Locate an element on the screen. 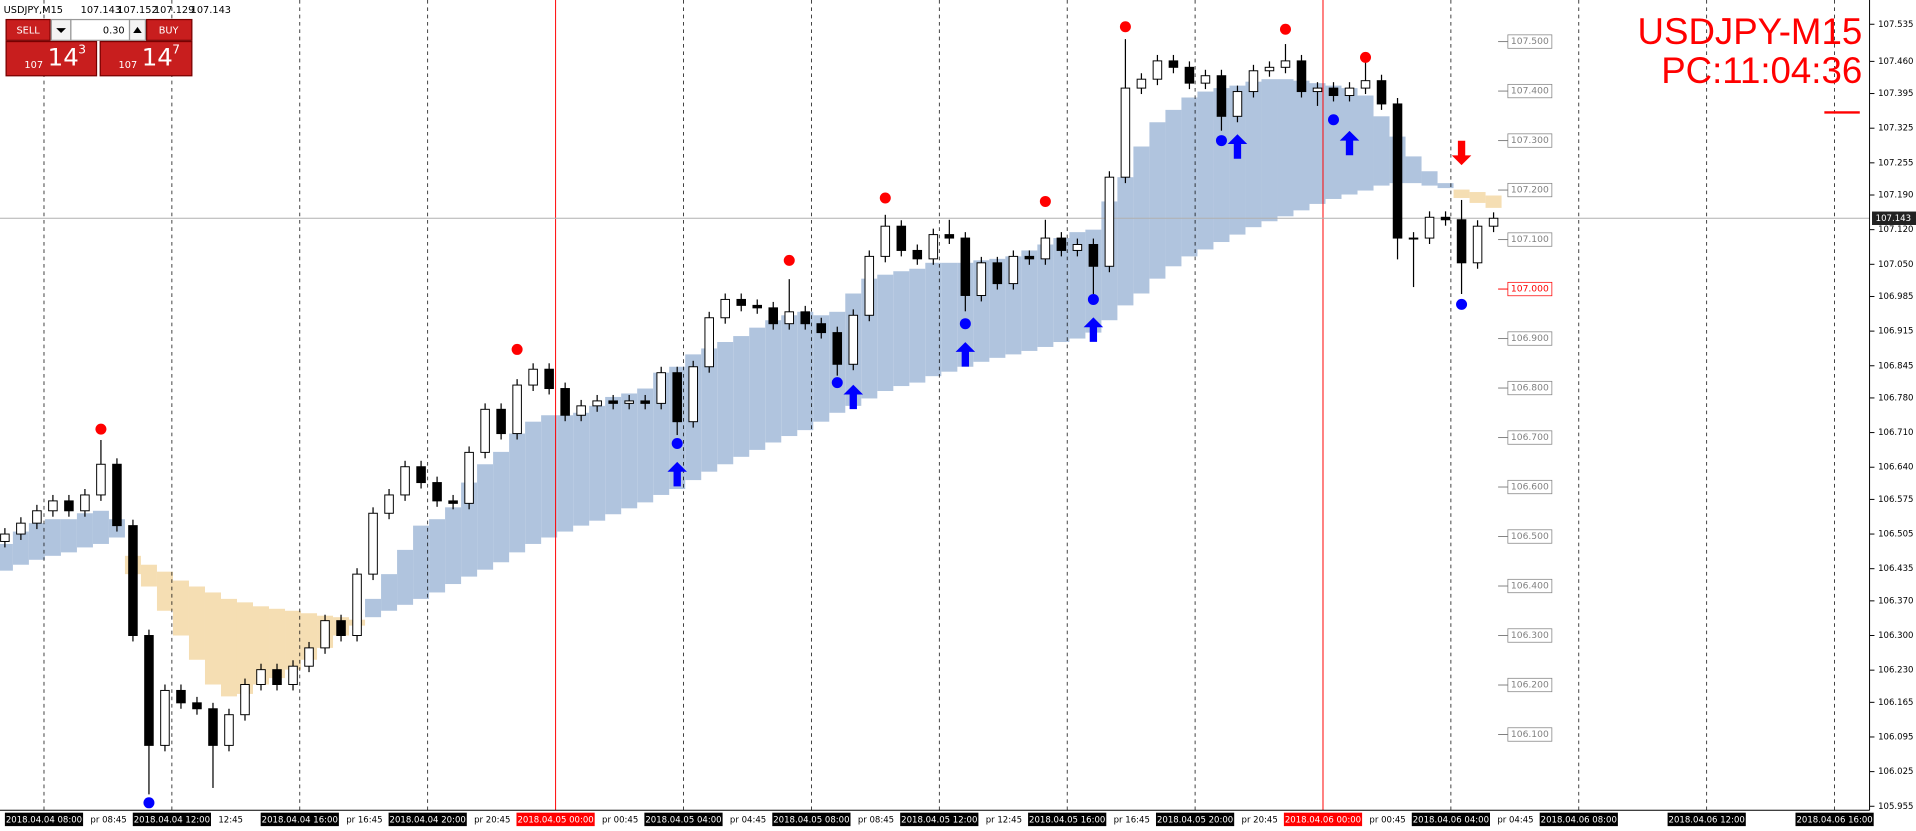  buy-label: BUY is located at coordinates (169, 31).